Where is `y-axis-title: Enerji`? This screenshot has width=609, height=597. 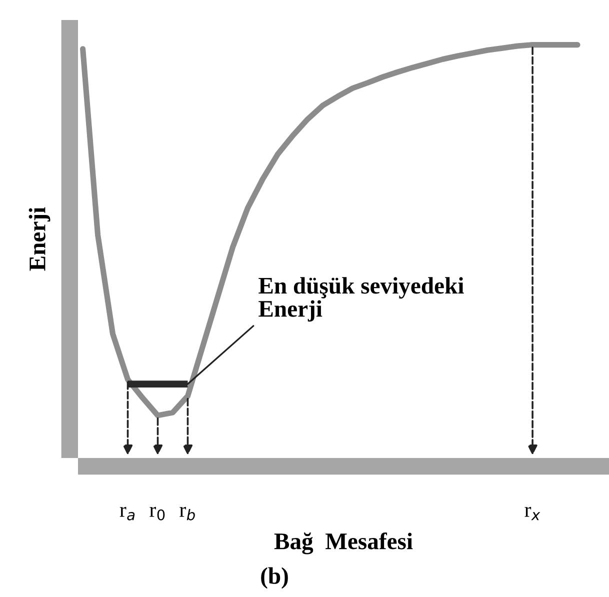
y-axis-title: Enerji is located at coordinates (39, 239).